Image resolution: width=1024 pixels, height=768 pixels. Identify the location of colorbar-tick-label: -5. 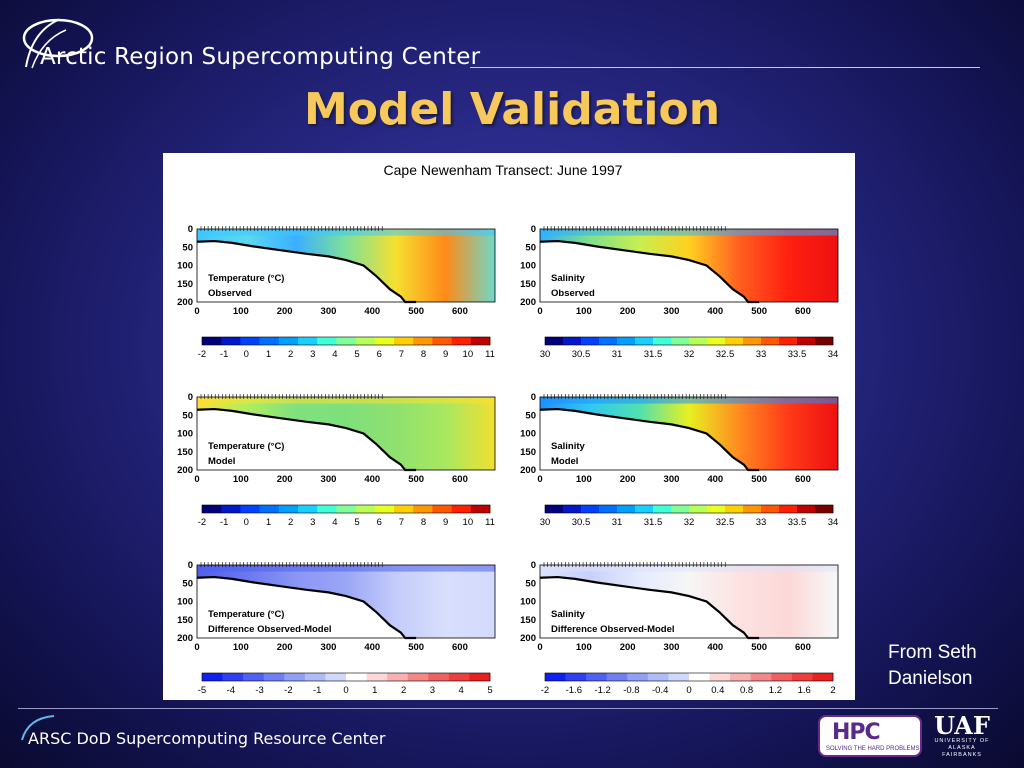
(202, 690).